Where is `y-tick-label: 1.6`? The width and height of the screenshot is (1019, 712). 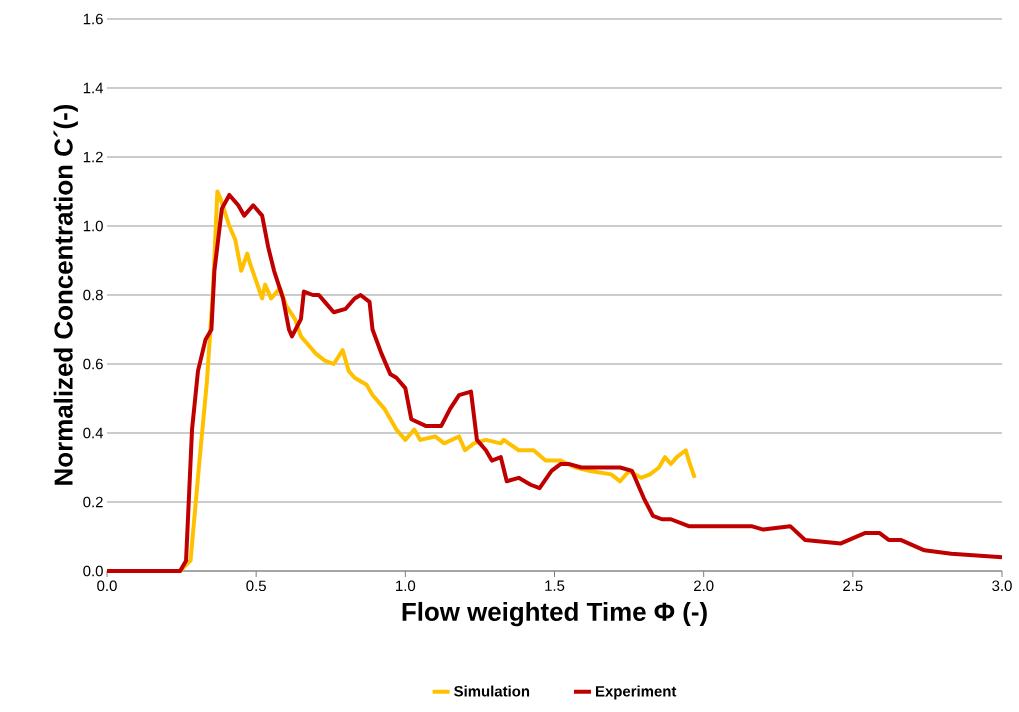
y-tick-label: 1.6 is located at coordinates (93, 19).